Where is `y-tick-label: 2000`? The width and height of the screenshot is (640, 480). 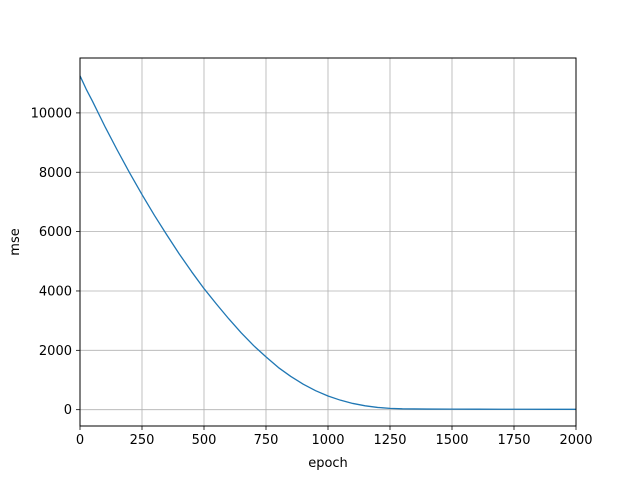
y-tick-label: 2000 is located at coordinates (55, 351).